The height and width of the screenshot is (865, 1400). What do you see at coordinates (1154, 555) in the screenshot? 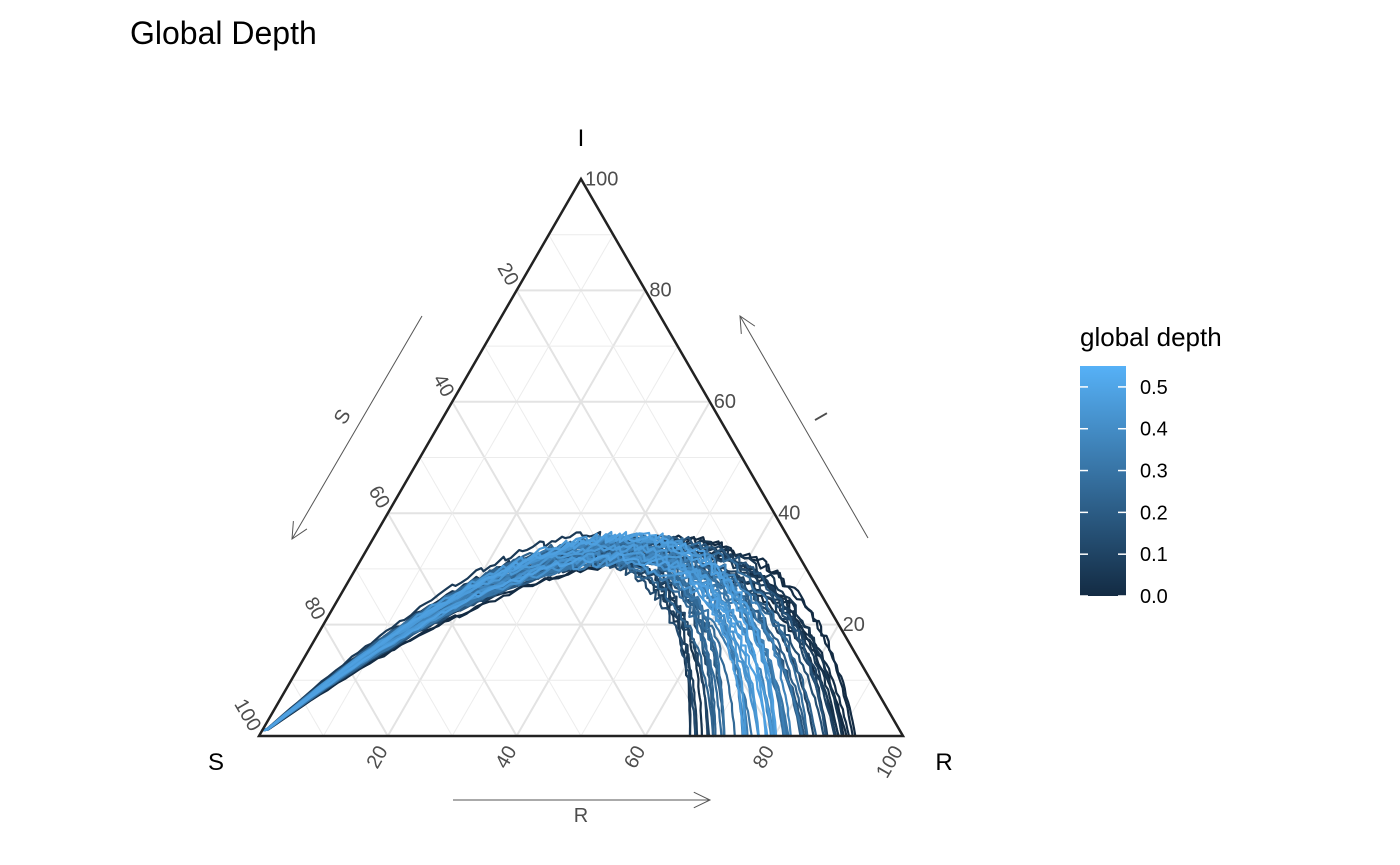
I see `legend-tick-label: 0.1` at bounding box center [1154, 555].